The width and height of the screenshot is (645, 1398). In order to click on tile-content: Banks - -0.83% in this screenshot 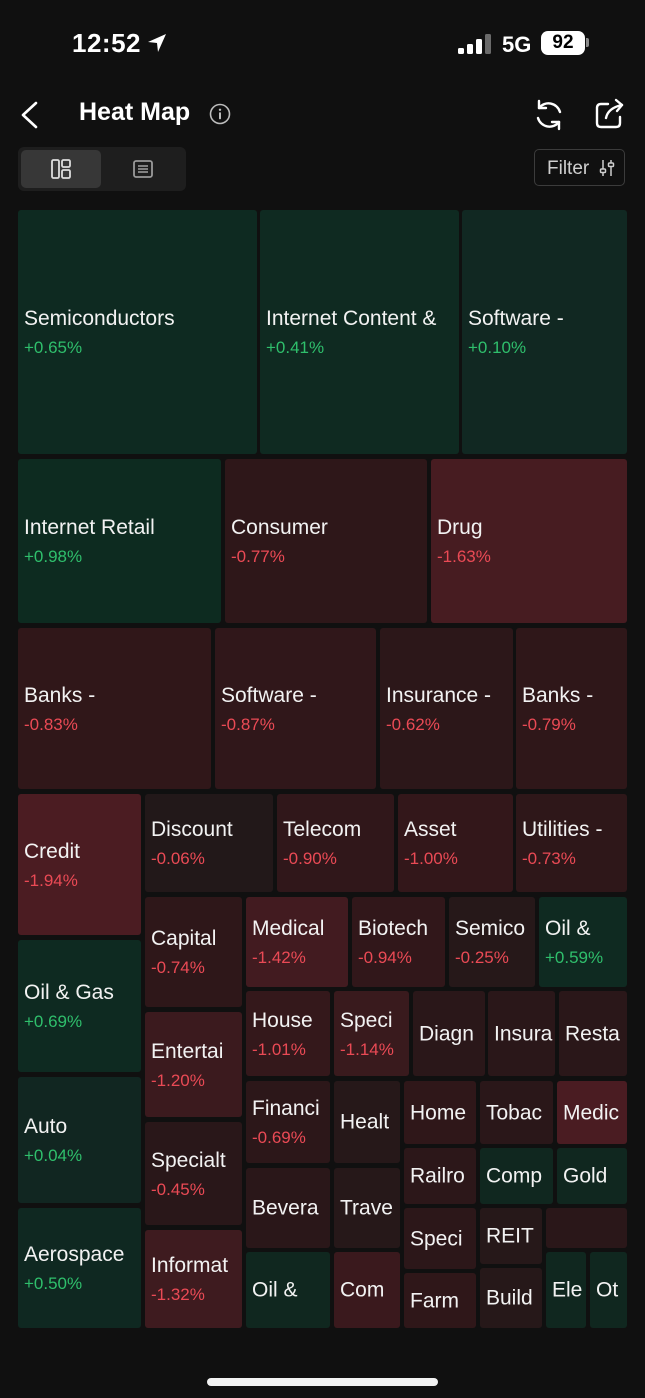, I will do `click(116, 709)`.